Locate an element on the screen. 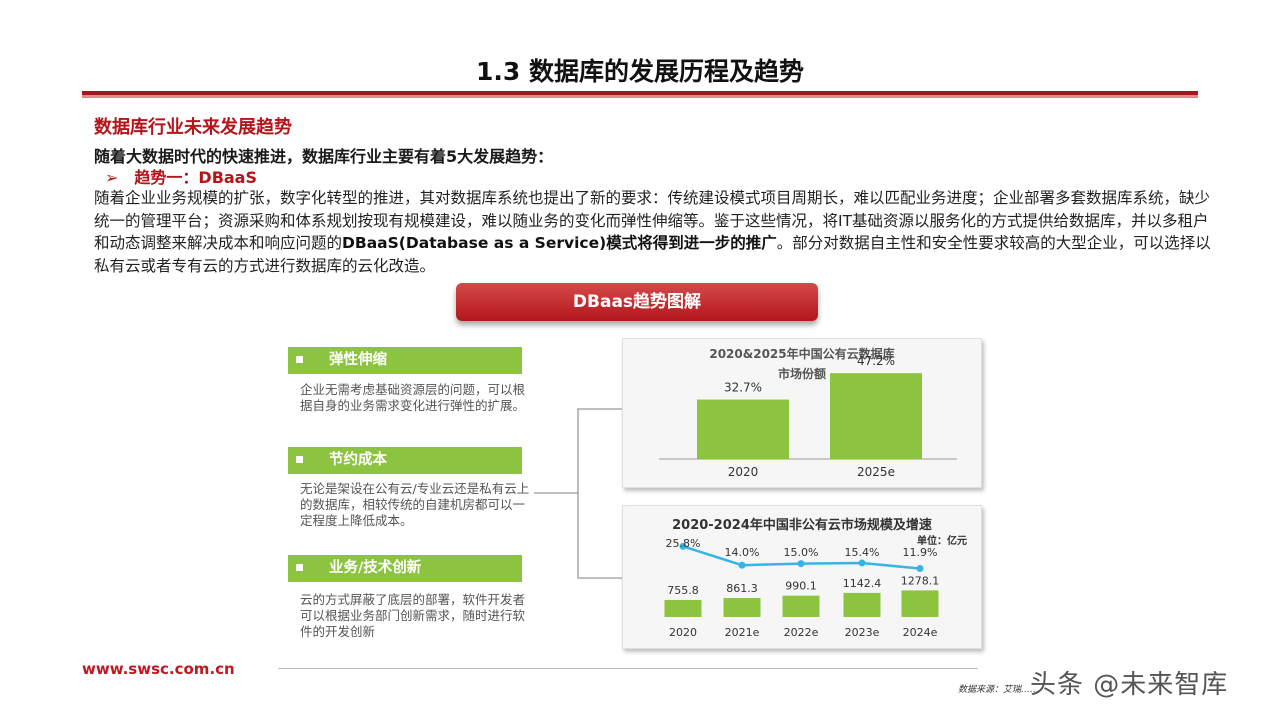 The image size is (1280, 720). growth-label: 25.8% is located at coordinates (683, 543).